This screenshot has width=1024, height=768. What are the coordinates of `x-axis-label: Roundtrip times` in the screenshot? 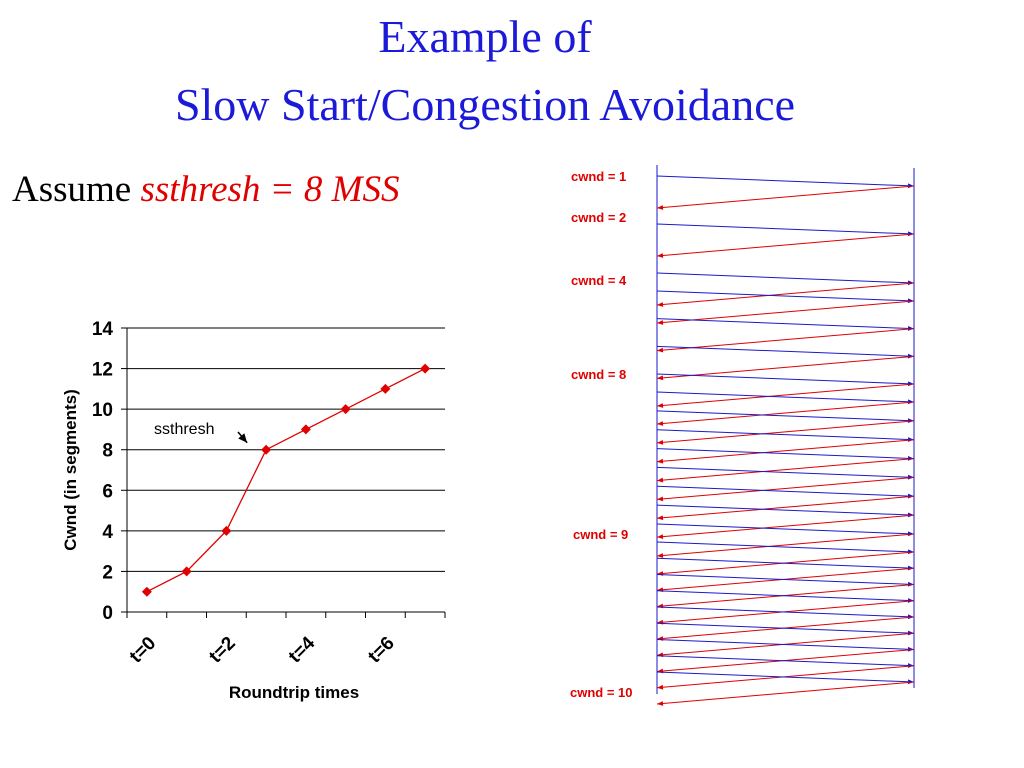 It's located at (294, 692).